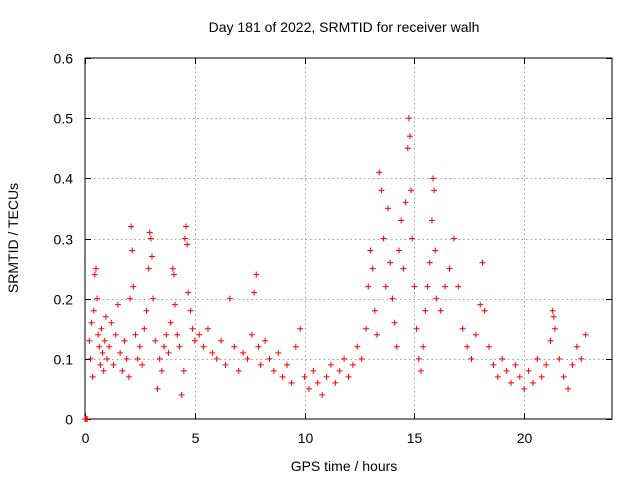  I want to click on x-tick-label: 15, so click(415, 438).